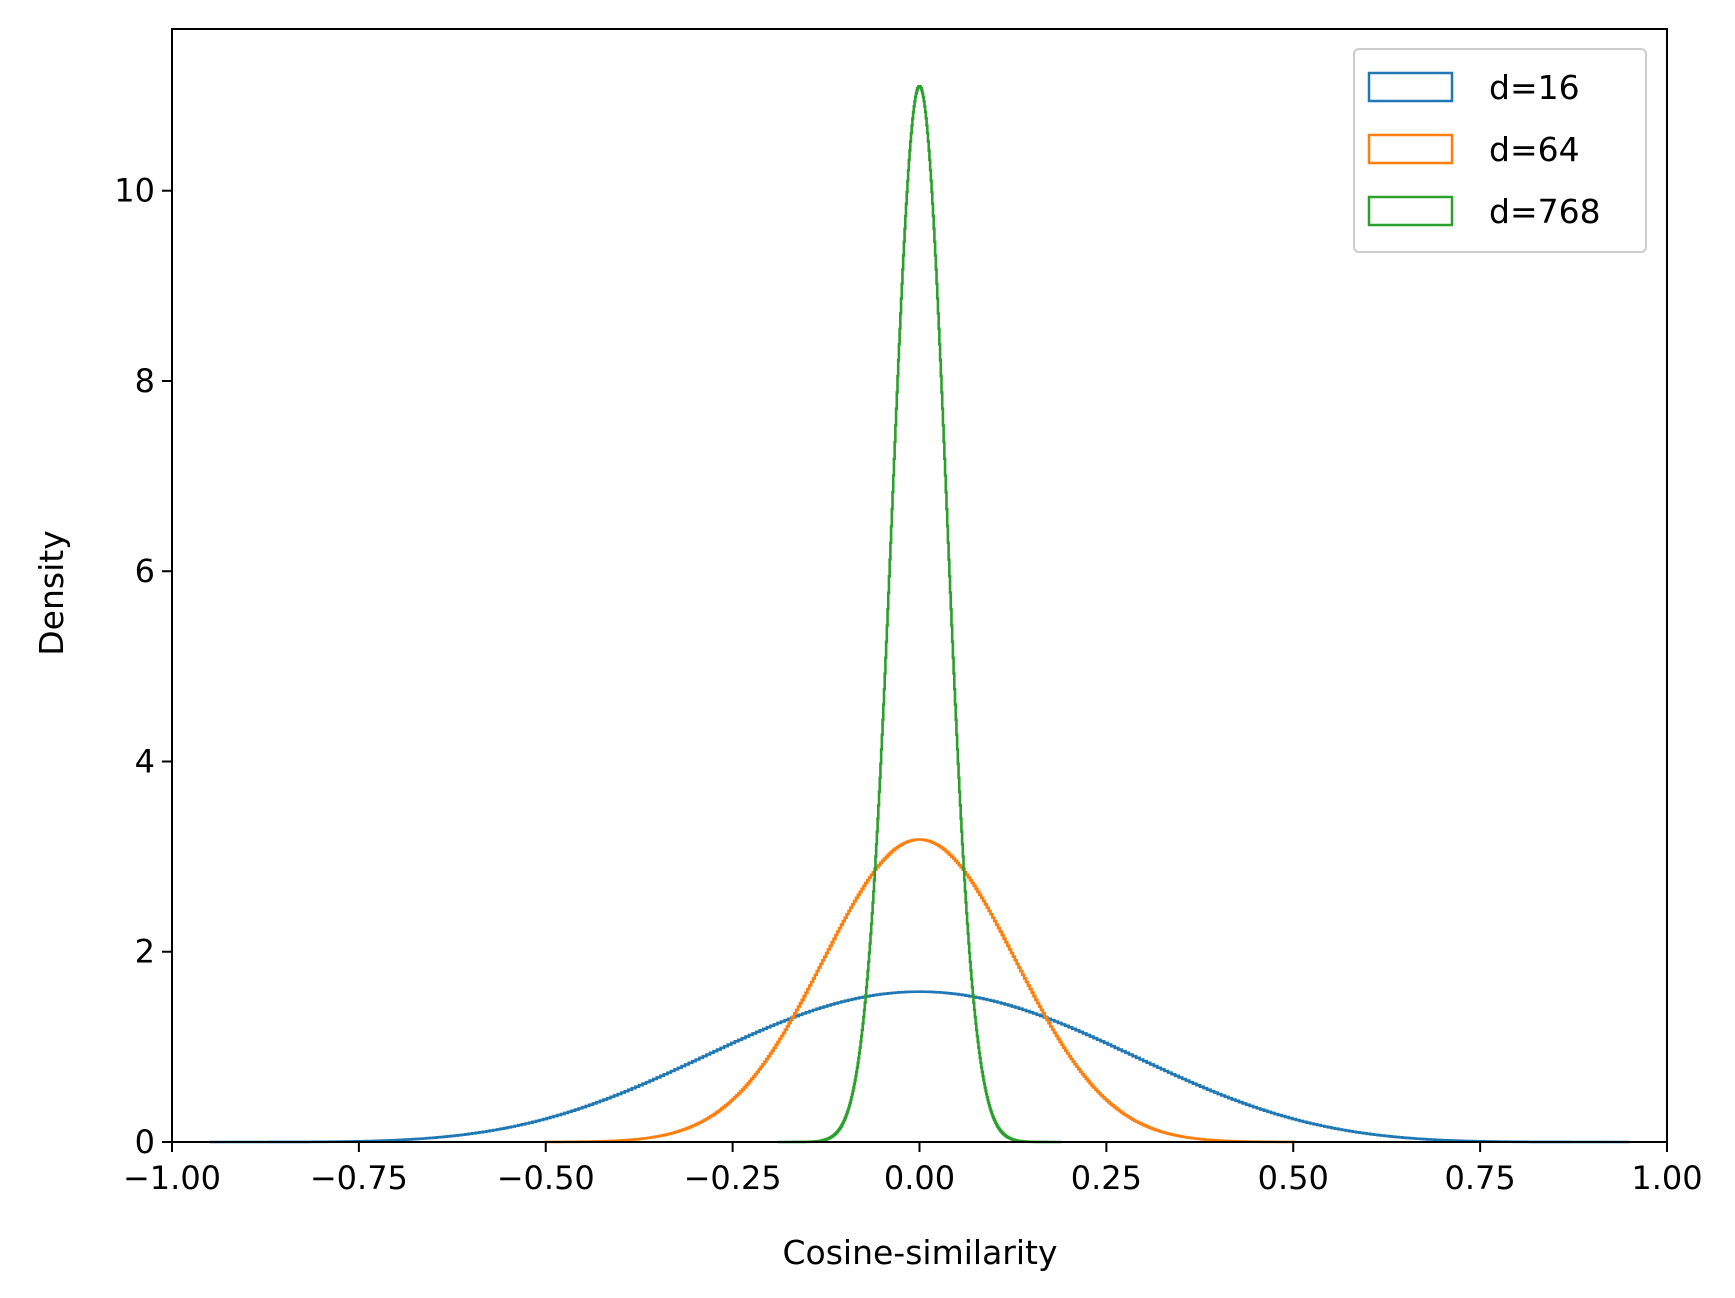 This screenshot has height=1298, width=1735. Describe the element at coordinates (1534, 87) in the screenshot. I see `legend-label-d16: d=16` at that location.